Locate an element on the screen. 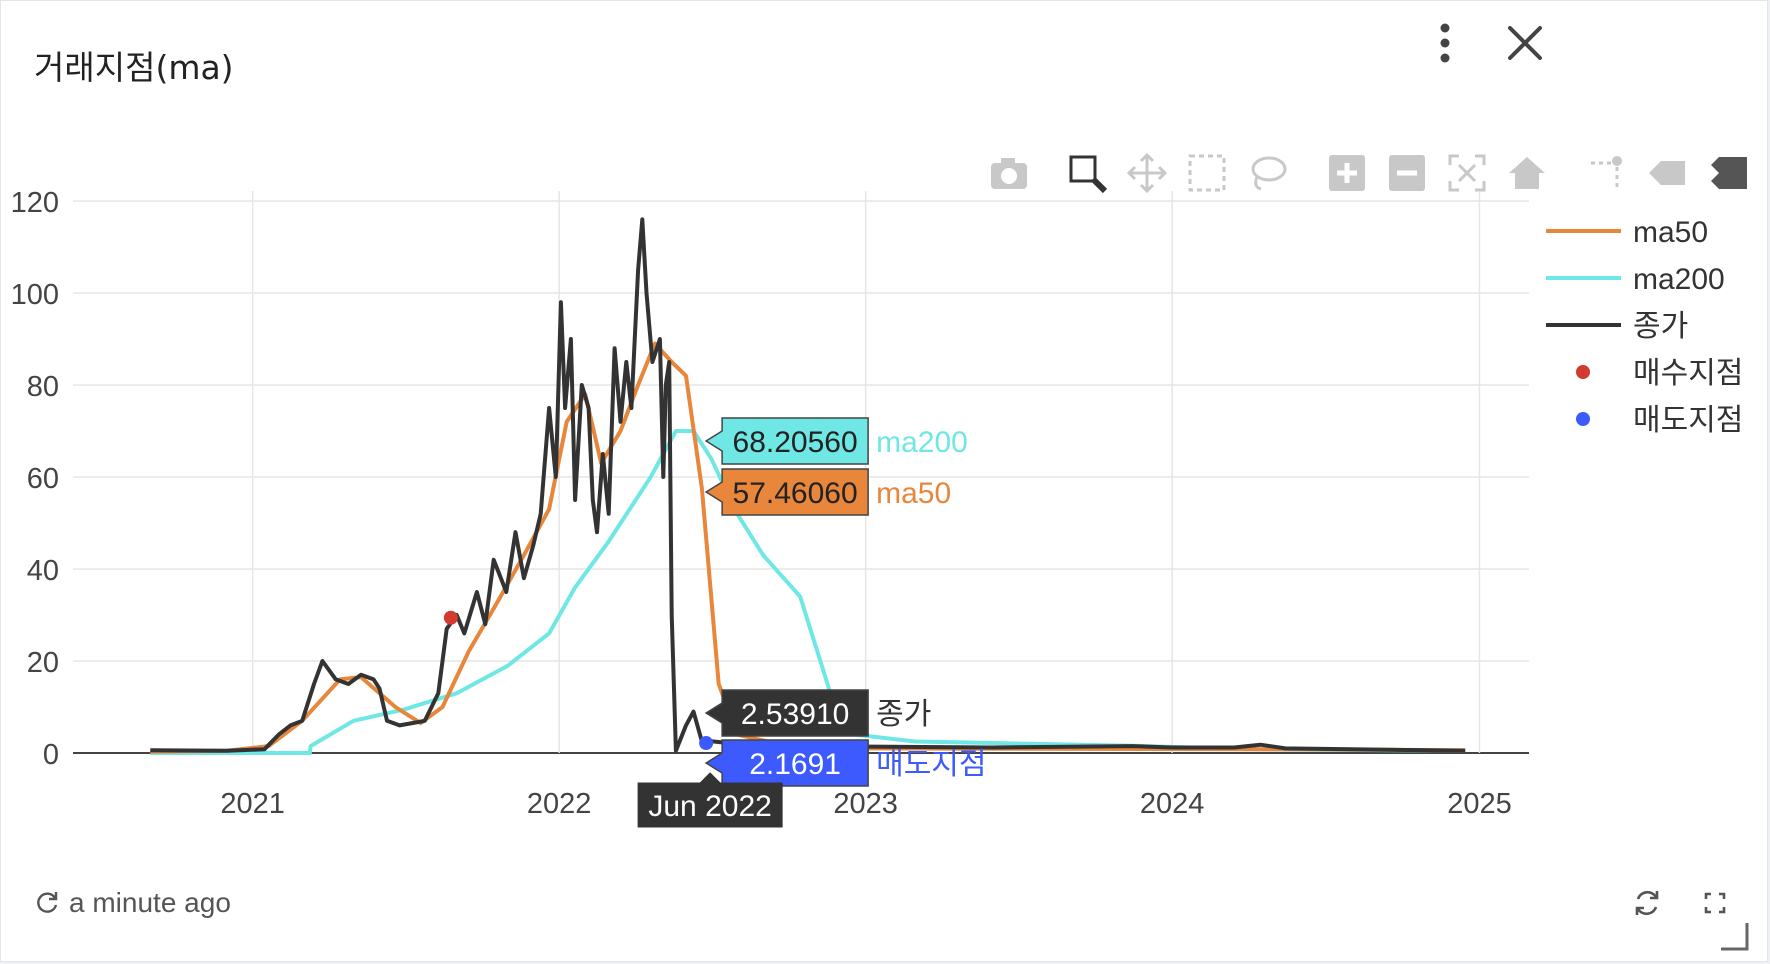 Image resolution: width=1770 pixels, height=964 pixels. hover-value: 2.1691 is located at coordinates (795, 764).